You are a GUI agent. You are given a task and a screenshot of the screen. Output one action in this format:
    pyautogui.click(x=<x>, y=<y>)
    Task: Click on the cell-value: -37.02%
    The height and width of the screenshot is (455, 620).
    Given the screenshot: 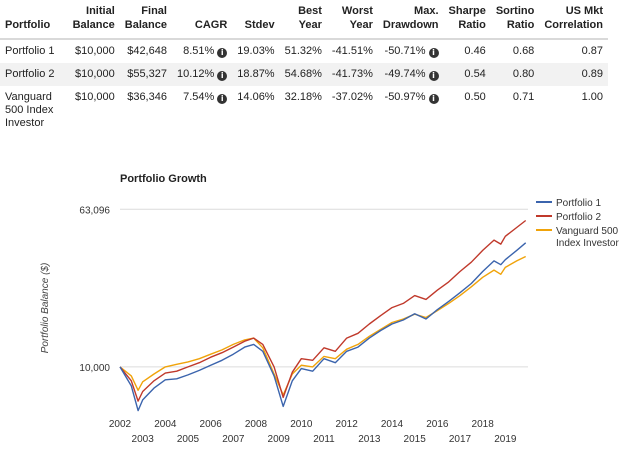 What is the action you would take?
    pyautogui.click(x=352, y=97)
    